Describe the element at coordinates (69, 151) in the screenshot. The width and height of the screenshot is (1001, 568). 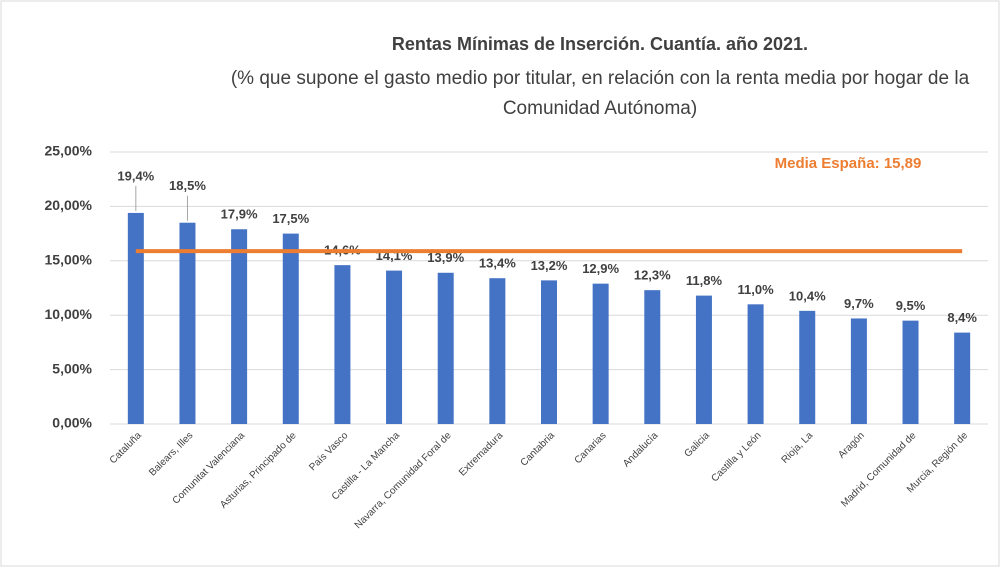
I see `y-tick-label: 25,00%` at that location.